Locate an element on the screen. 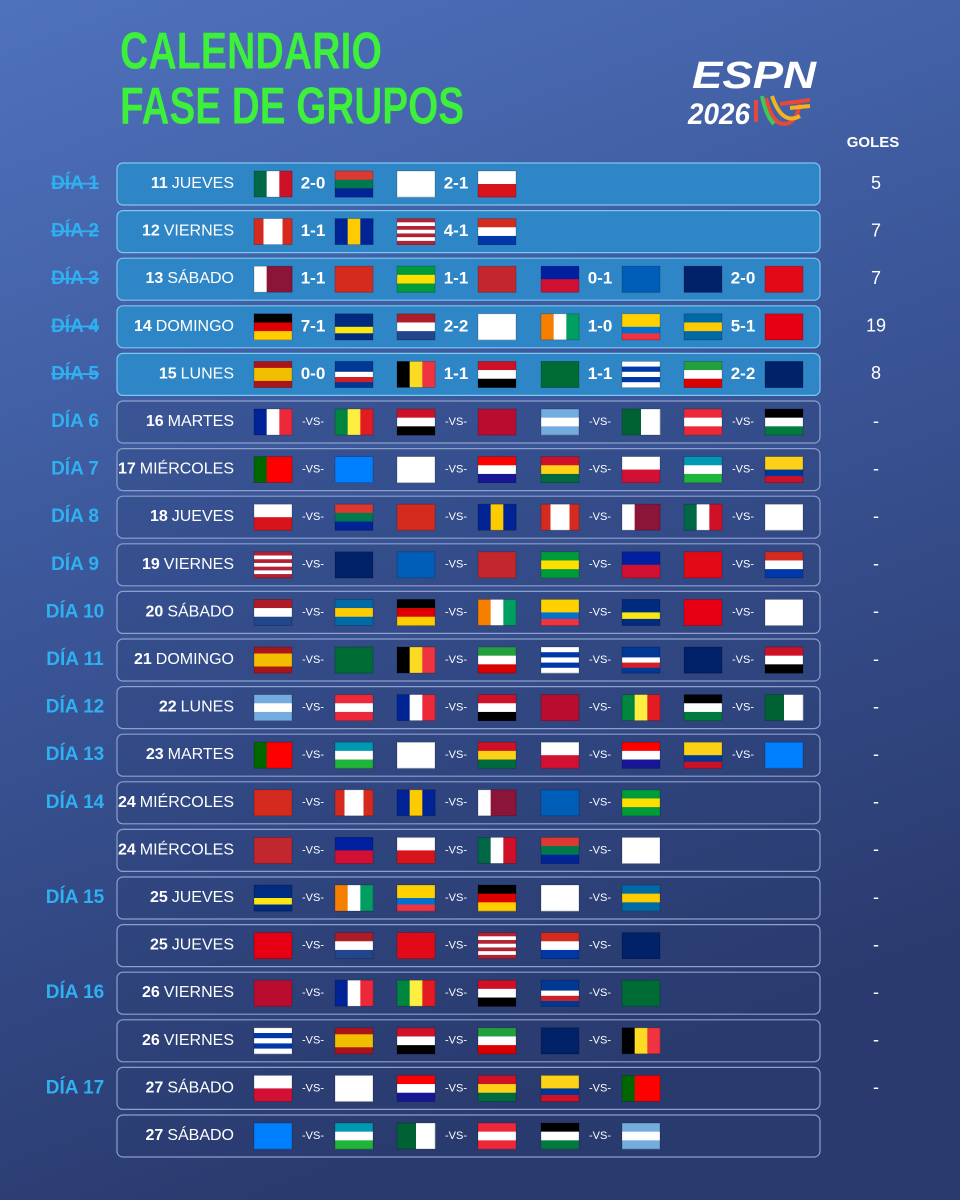 This screenshot has width=960, height=1200. date-number: 13 is located at coordinates (155, 278).